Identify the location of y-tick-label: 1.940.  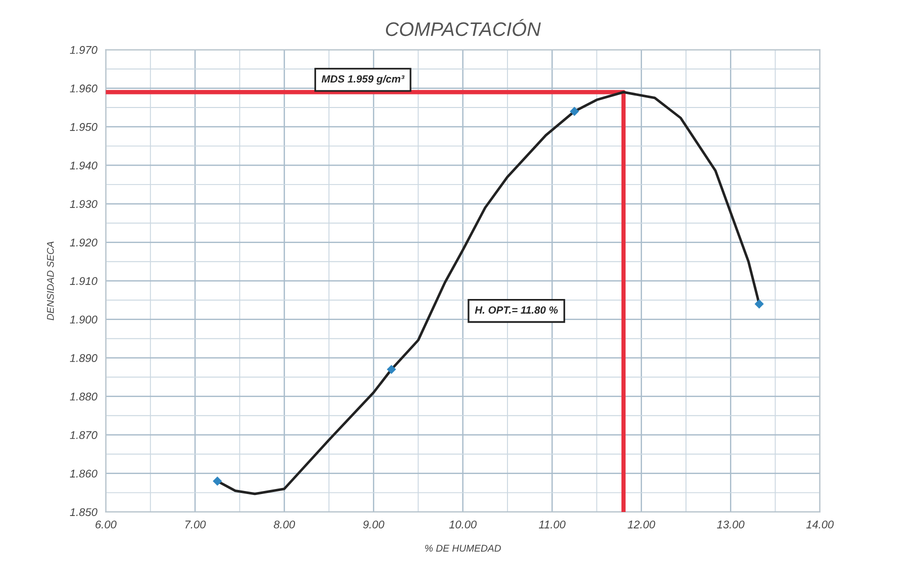
(84, 166).